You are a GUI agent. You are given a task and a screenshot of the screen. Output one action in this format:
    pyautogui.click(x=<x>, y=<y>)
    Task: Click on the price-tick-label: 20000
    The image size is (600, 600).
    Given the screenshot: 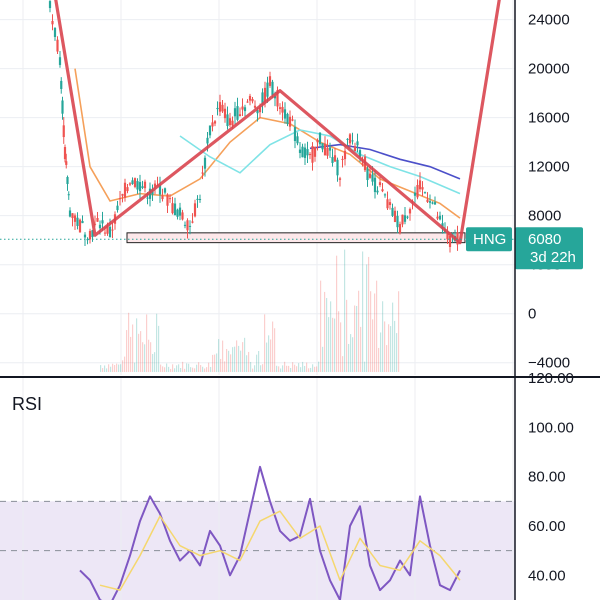 What is the action you would take?
    pyautogui.click(x=549, y=69)
    